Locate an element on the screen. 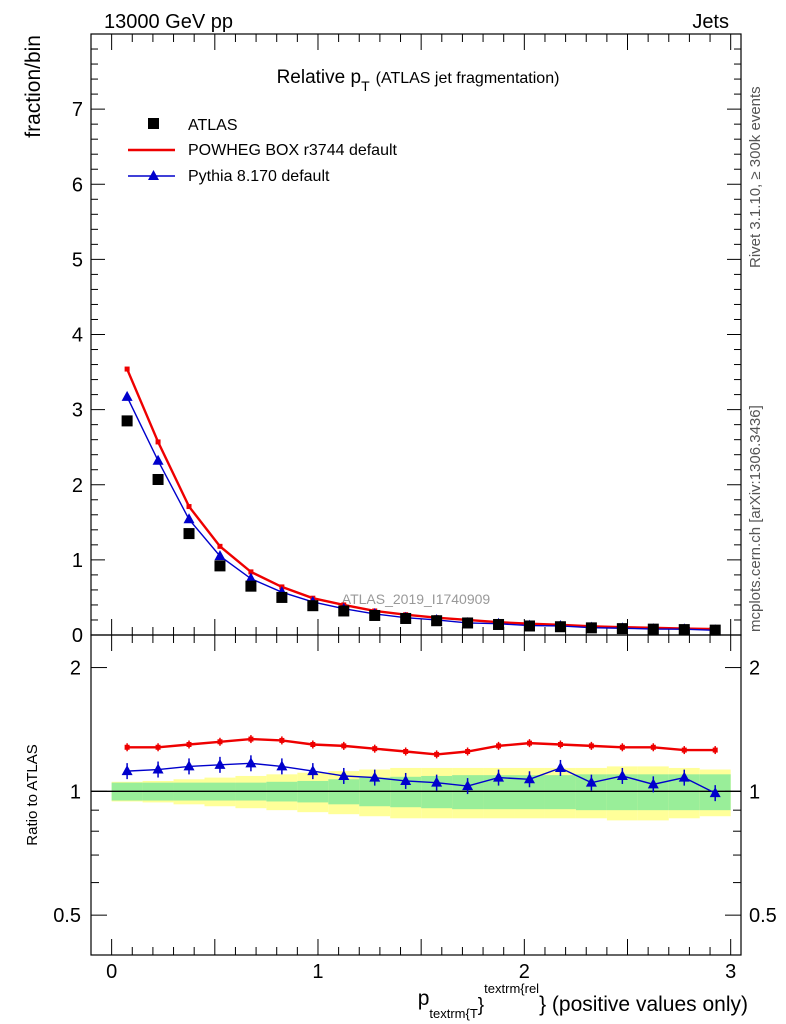 Image resolution: width=786 pixels, height=1024 pixels. xlabel-main: p is located at coordinates (424, 998).